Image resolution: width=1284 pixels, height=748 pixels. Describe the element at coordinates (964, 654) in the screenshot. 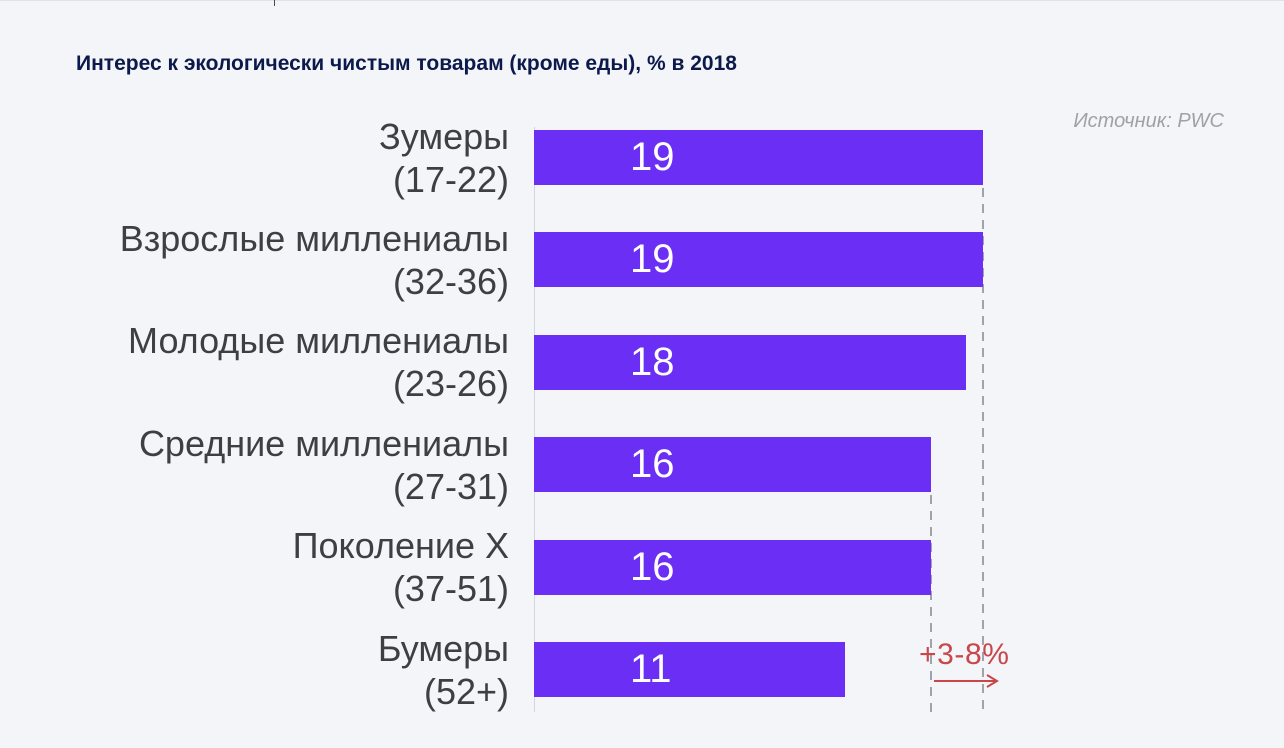

I see `growth-annotation: +3-8%` at that location.